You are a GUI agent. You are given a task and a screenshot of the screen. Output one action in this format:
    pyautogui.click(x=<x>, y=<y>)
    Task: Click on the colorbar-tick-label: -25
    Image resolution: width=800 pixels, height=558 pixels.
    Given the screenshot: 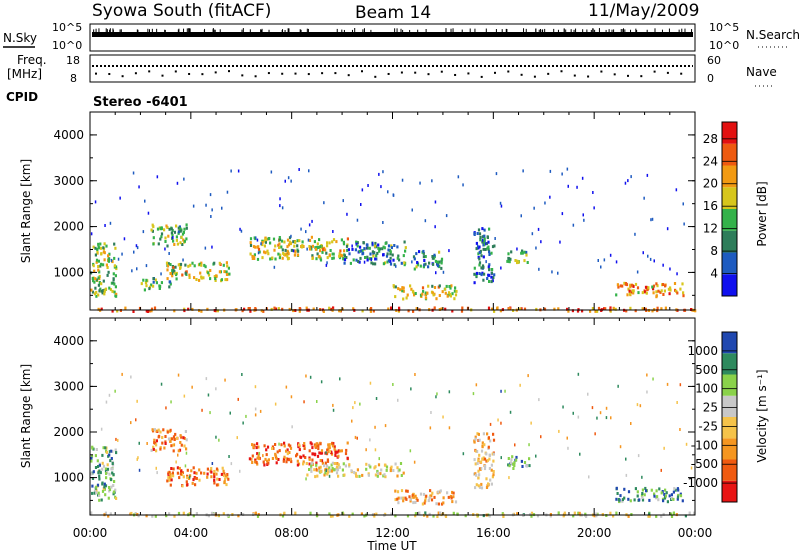 What is the action you would take?
    pyautogui.click(x=708, y=426)
    